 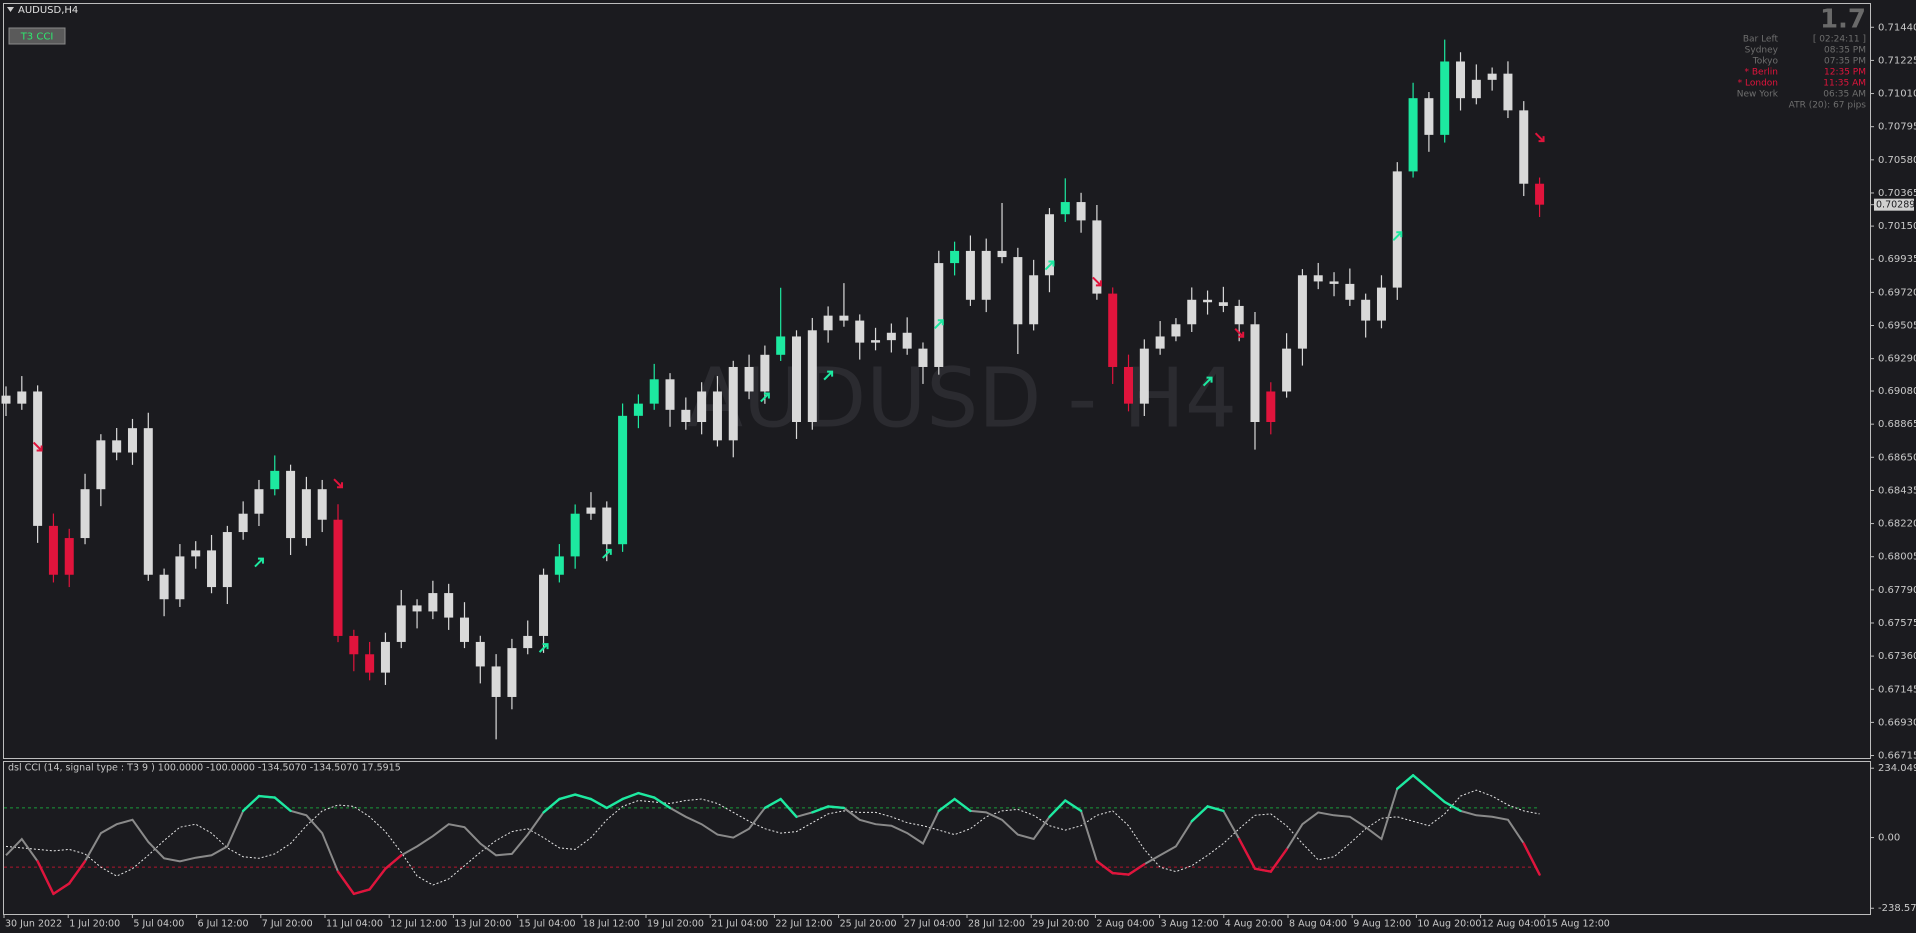 I want to click on x-tick-label: 9 Aug 12:00, so click(x=1382, y=924).